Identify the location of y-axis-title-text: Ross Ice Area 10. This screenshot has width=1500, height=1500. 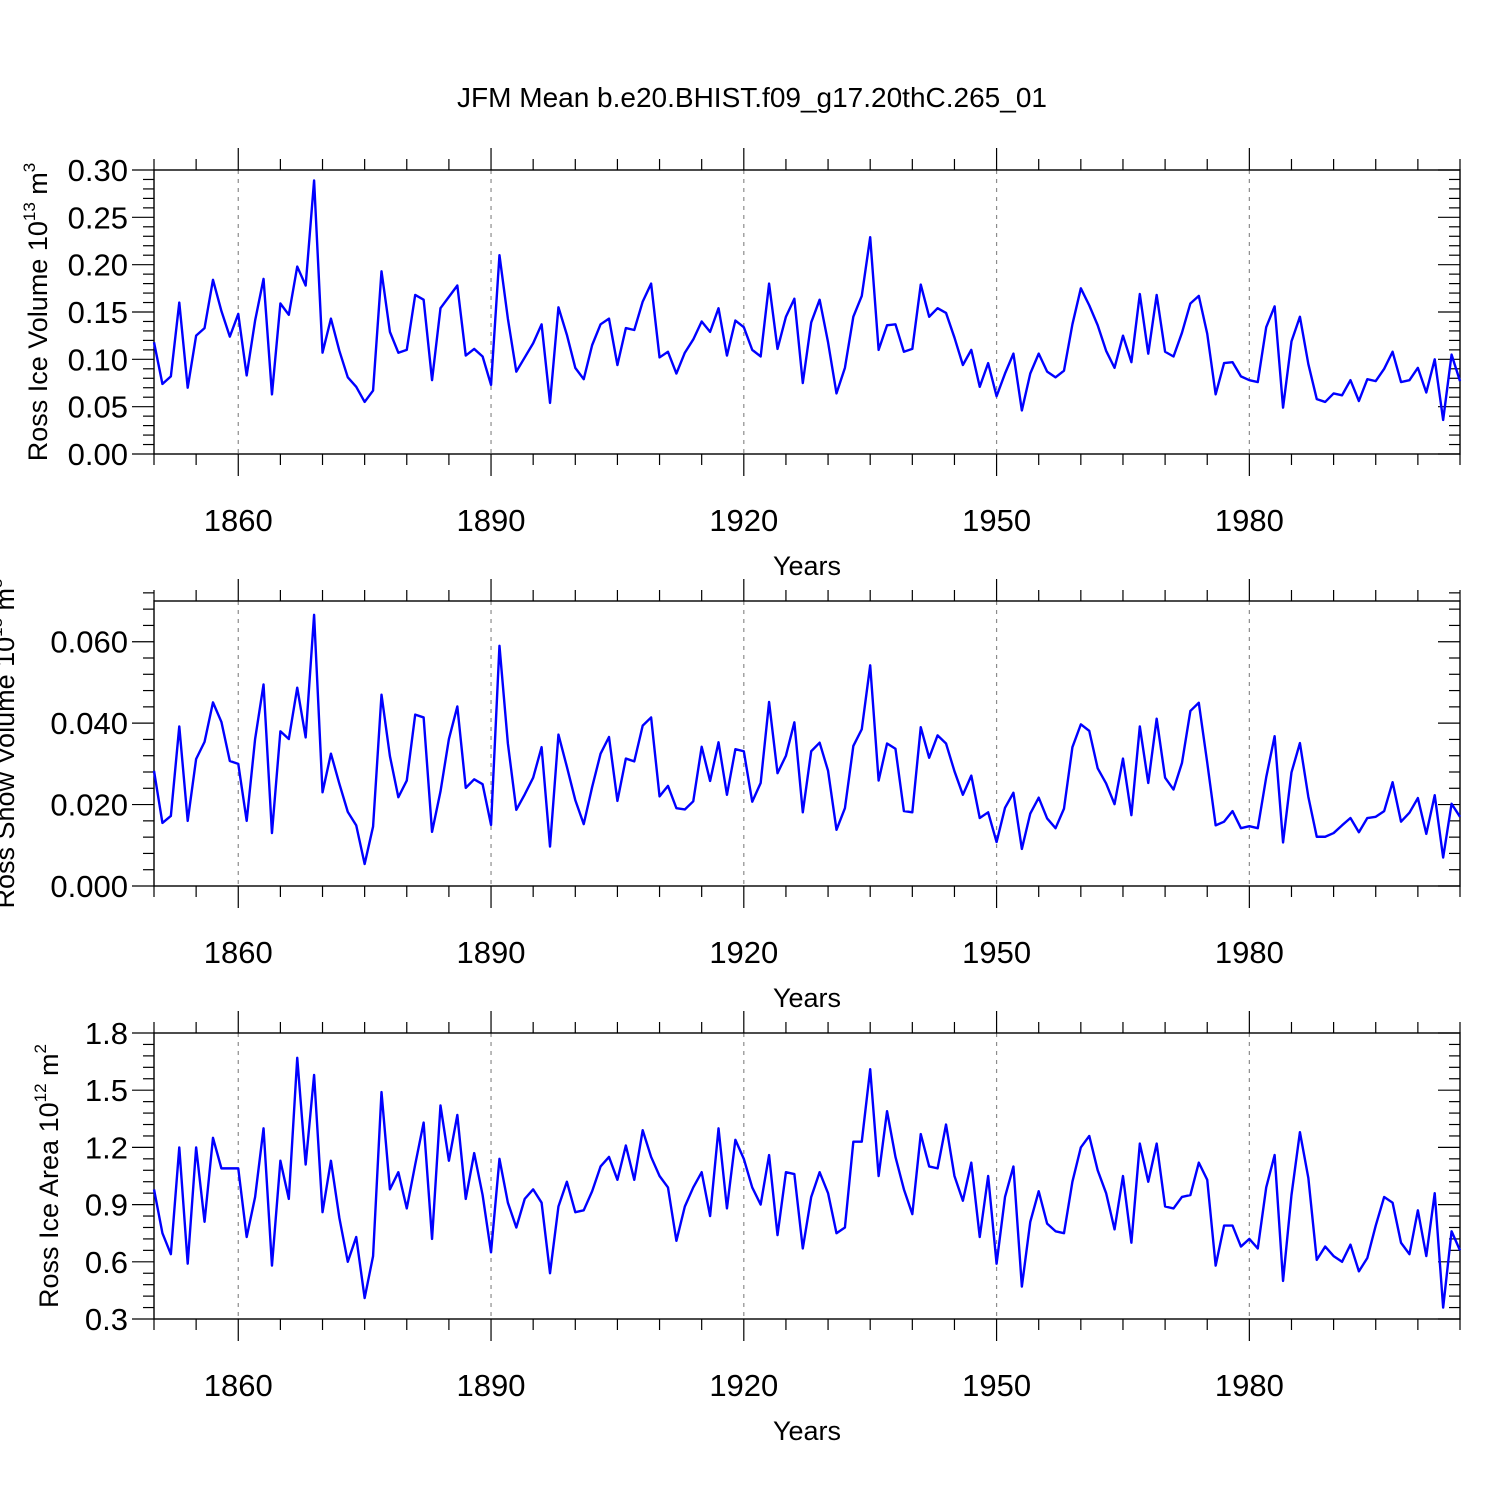
(49, 1205).